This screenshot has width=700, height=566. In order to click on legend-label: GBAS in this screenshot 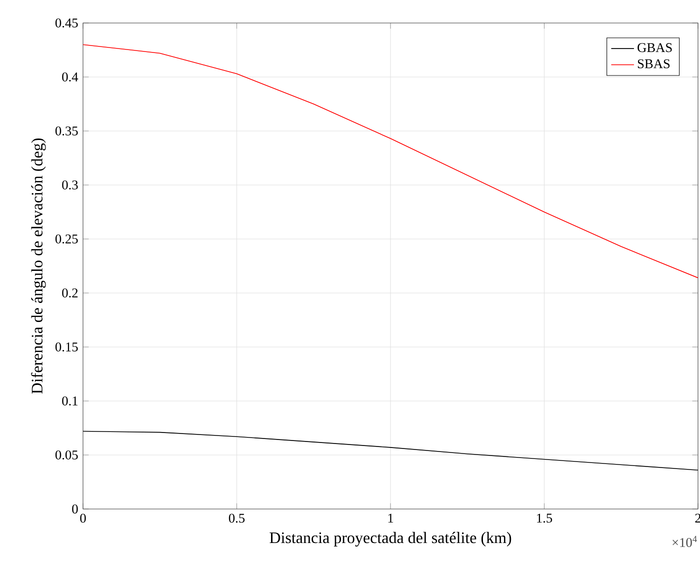, I will do `click(655, 47)`.